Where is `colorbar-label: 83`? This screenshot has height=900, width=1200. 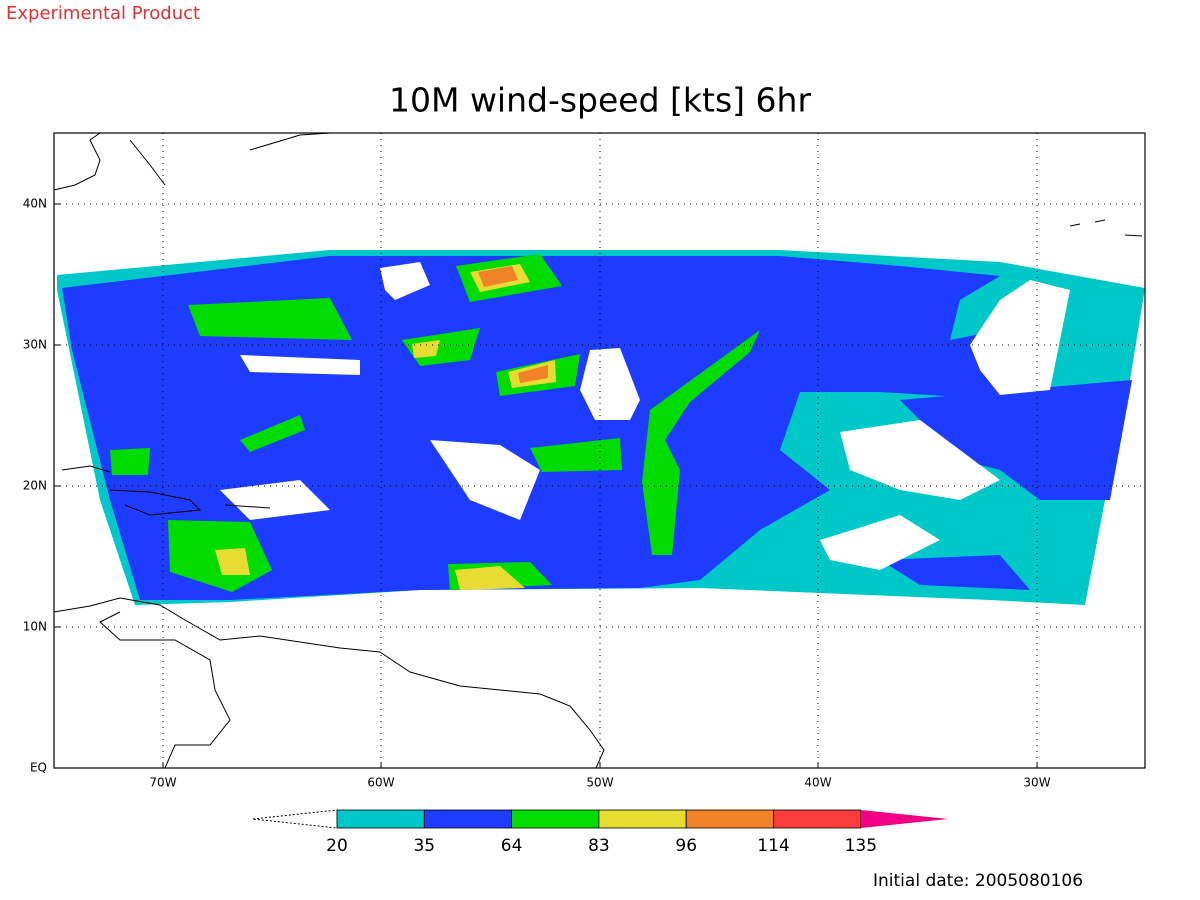
colorbar-label: 83 is located at coordinates (599, 846).